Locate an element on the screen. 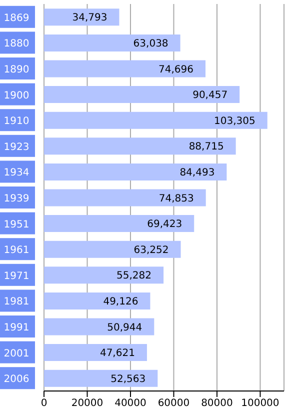  data-label: 103,305 is located at coordinates (235, 121).